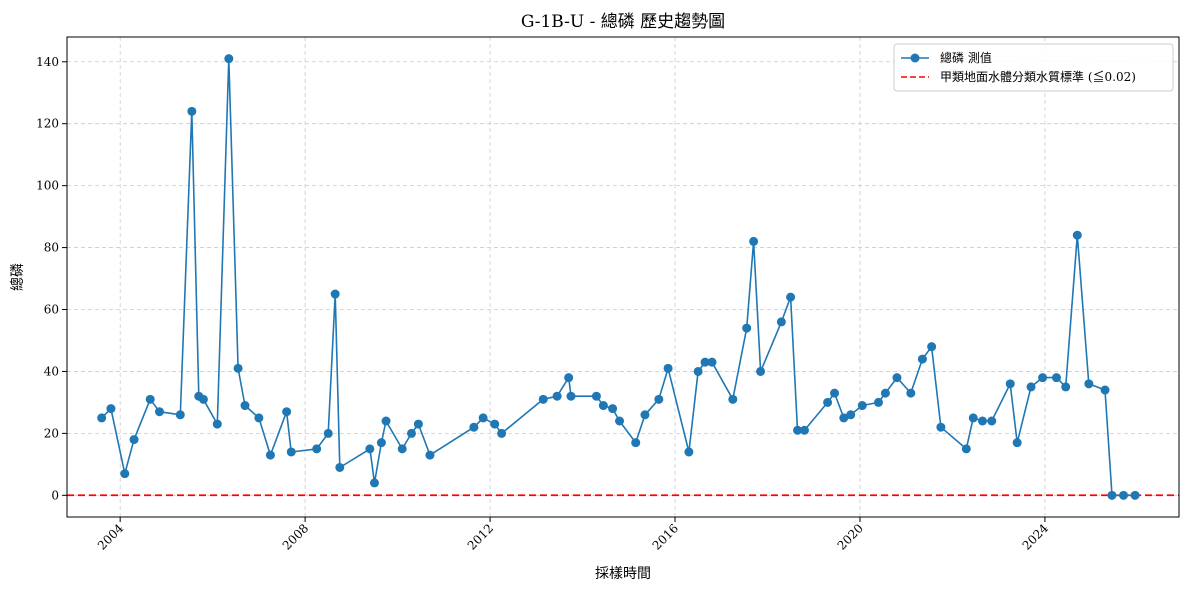 Image resolution: width=1189 pixels, height=590 pixels. I want to click on y-axis-ticks: 0 20 40 60 80 100 120 140, so click(51, 278).